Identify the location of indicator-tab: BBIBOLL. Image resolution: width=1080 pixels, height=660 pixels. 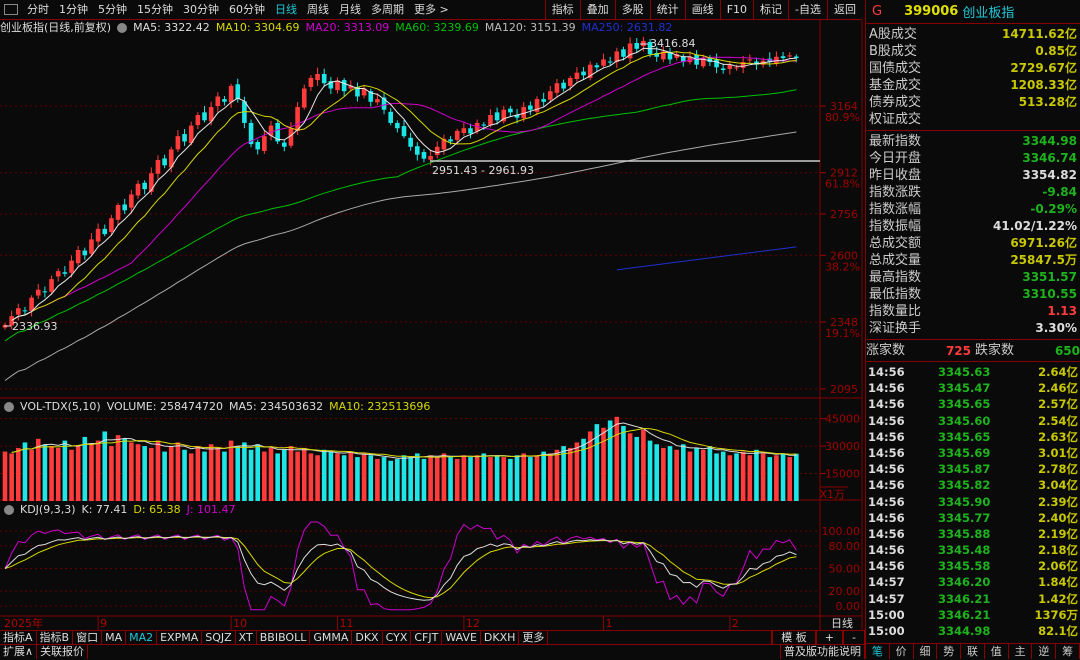
(284, 637).